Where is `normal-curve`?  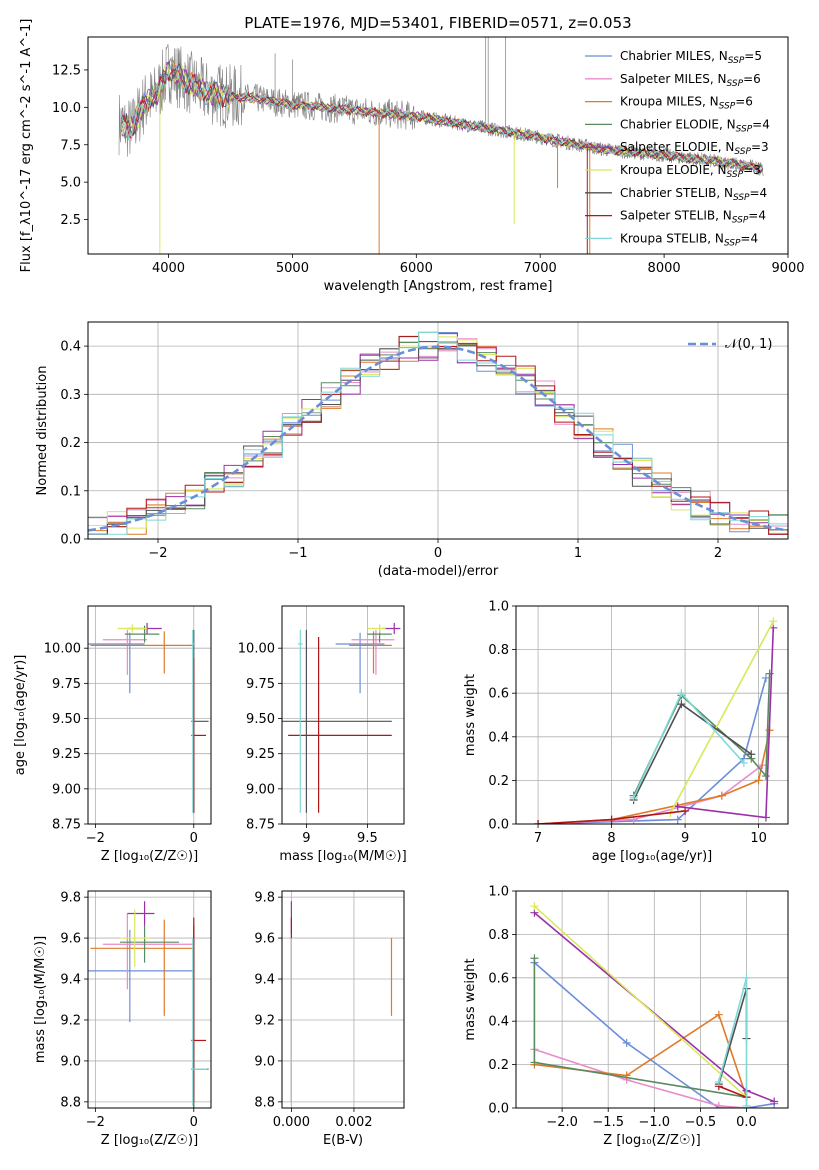
normal-curve is located at coordinates (438, 438).